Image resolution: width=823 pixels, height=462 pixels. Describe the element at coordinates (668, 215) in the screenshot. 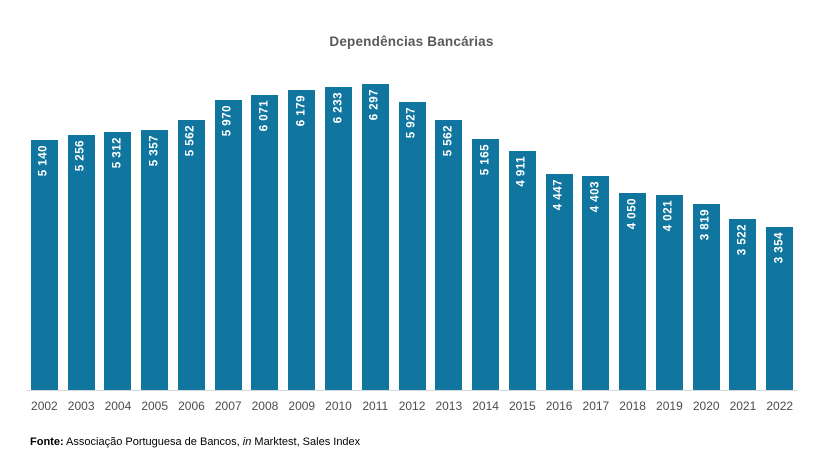

I see `bar-value-label: 4 021` at that location.